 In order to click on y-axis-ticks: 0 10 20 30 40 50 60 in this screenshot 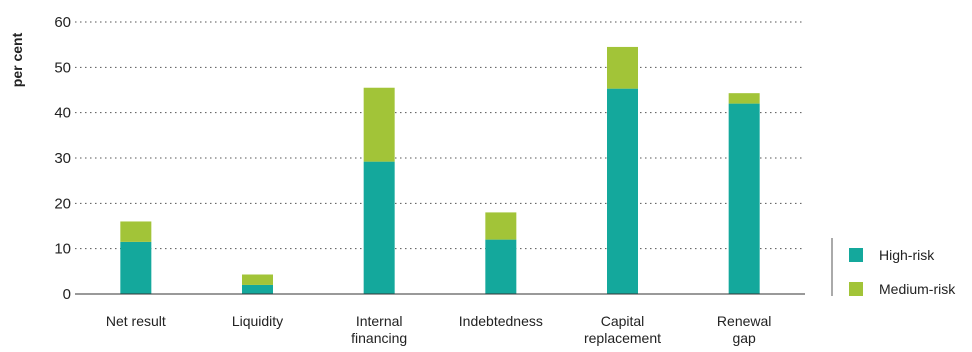, I will do `click(62, 158)`.